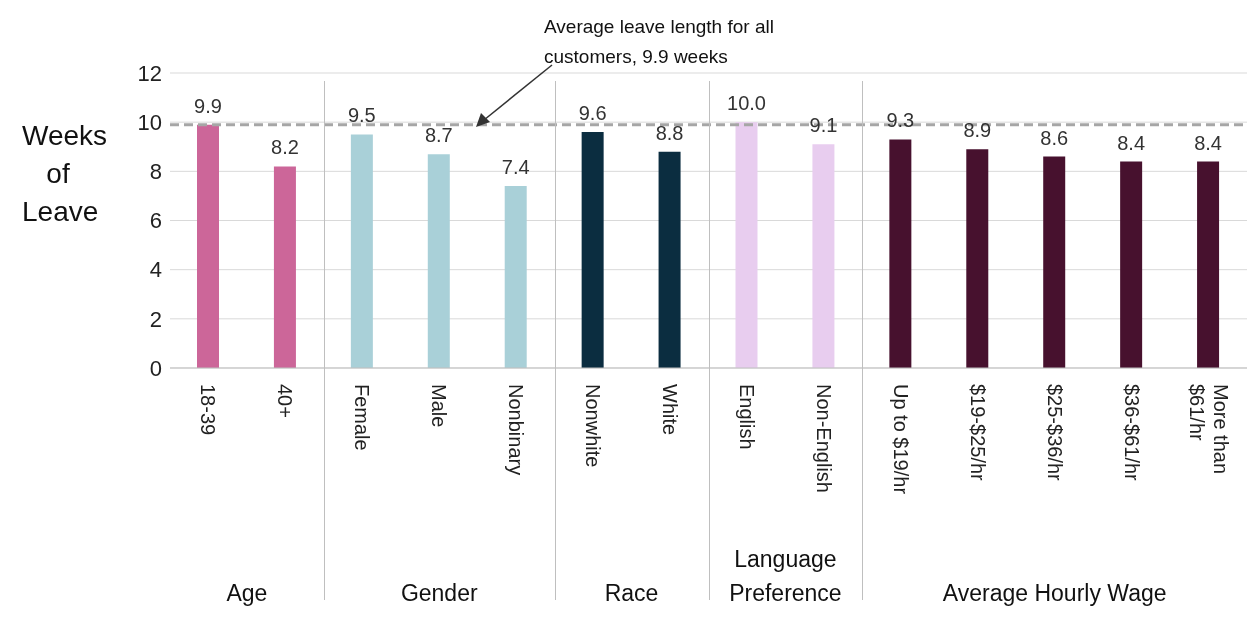  What do you see at coordinates (631, 593) in the screenshot?
I see `text: Race` at bounding box center [631, 593].